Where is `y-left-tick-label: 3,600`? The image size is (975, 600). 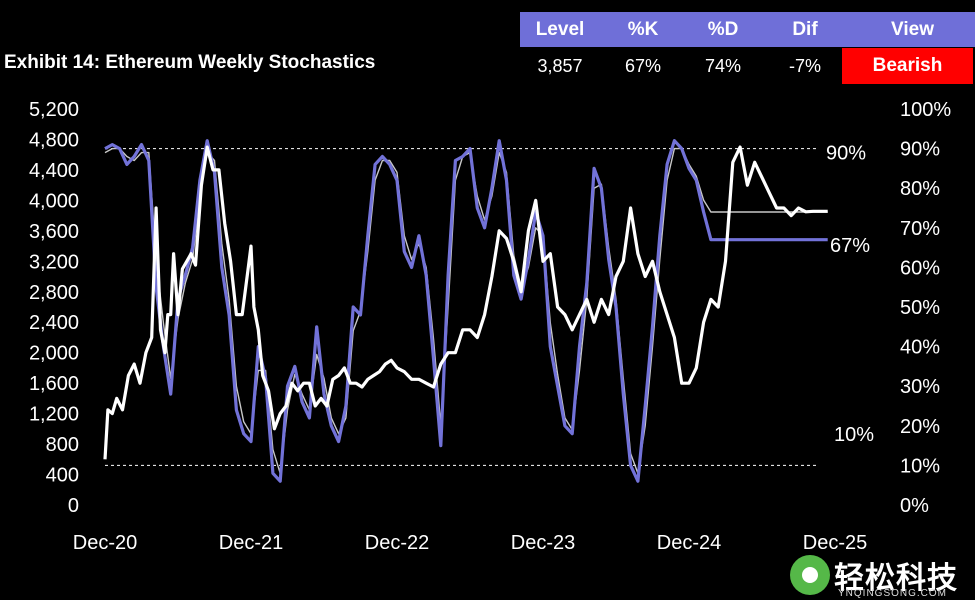 y-left-tick-label: 3,600 is located at coordinates (54, 232).